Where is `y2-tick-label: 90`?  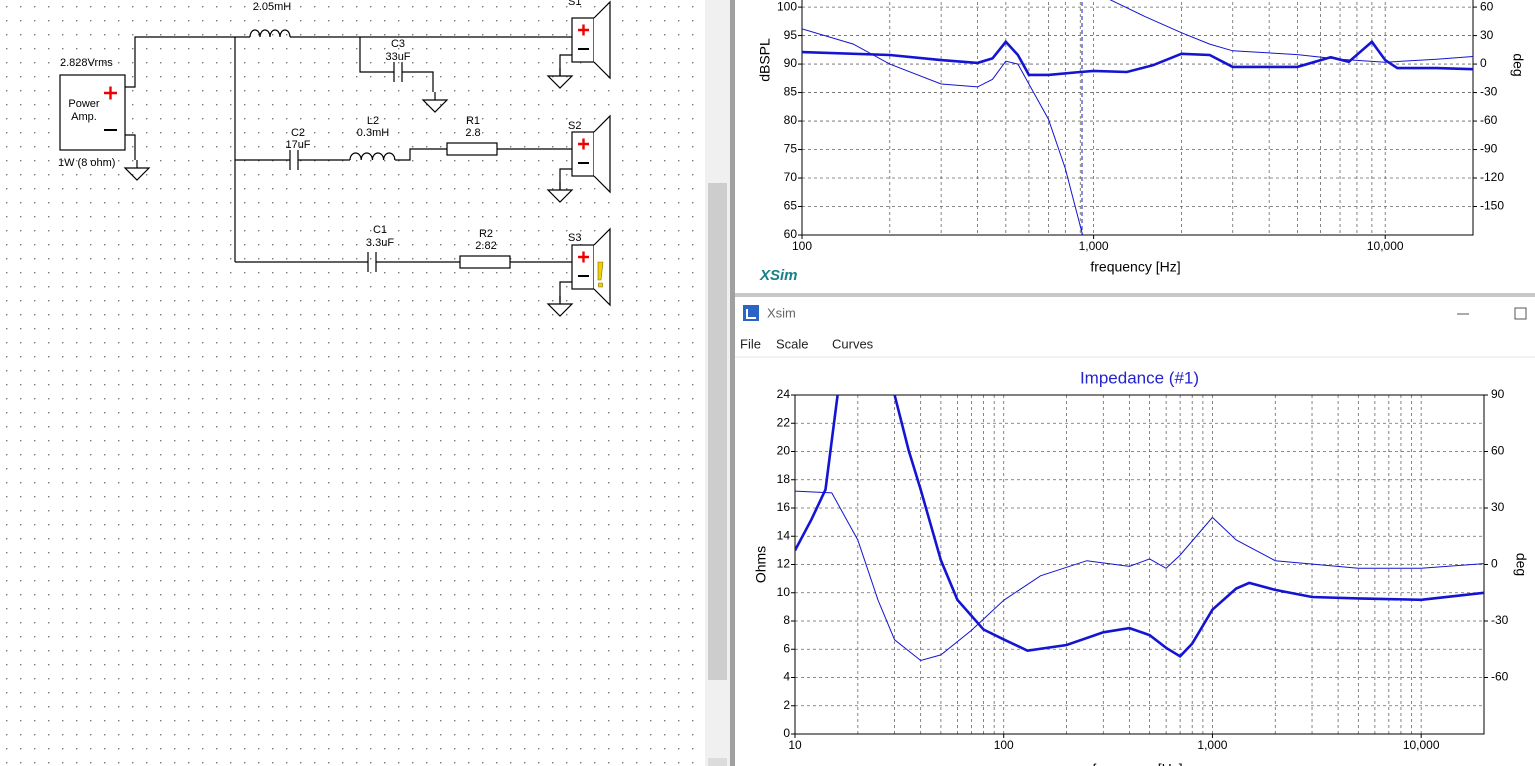
y2-tick-label: 90 is located at coordinates (1498, 394).